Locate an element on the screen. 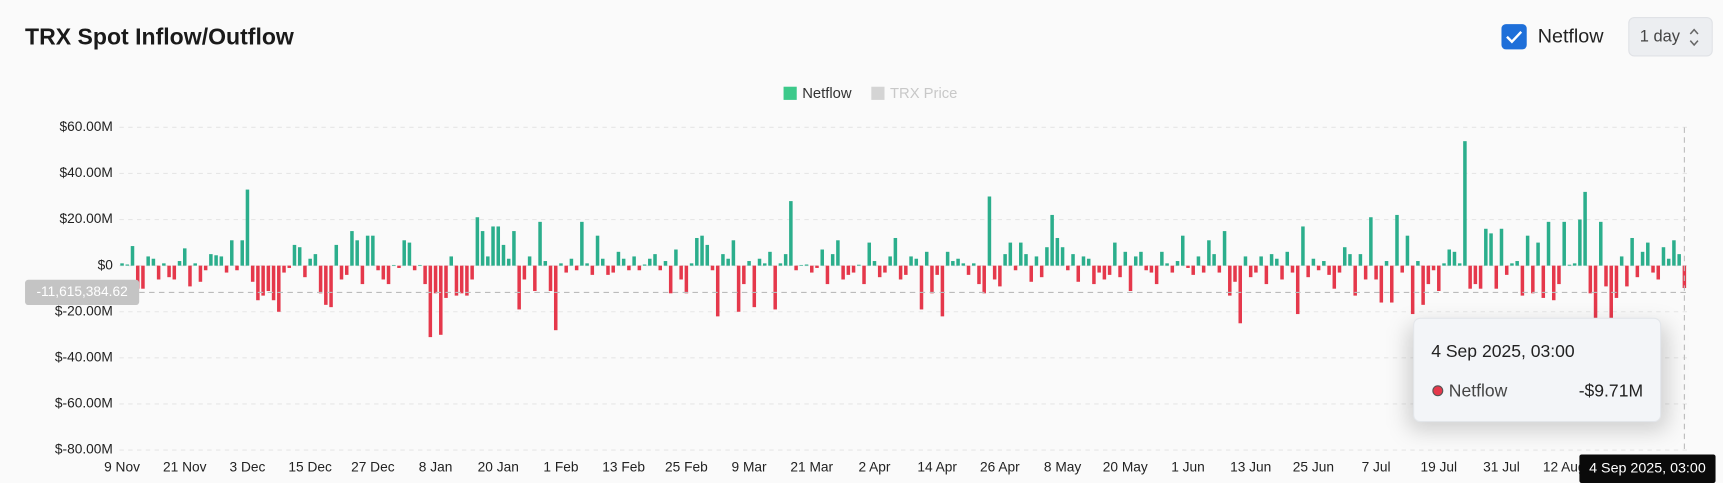  x-tick-label: 1 Feb is located at coordinates (560, 466).